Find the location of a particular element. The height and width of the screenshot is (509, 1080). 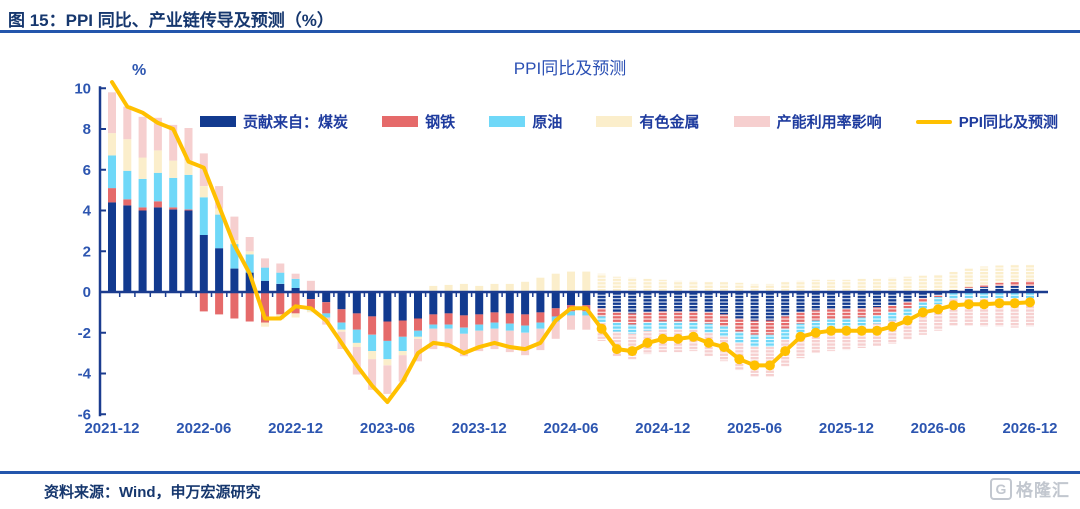

footer-divider is located at coordinates (540, 472).